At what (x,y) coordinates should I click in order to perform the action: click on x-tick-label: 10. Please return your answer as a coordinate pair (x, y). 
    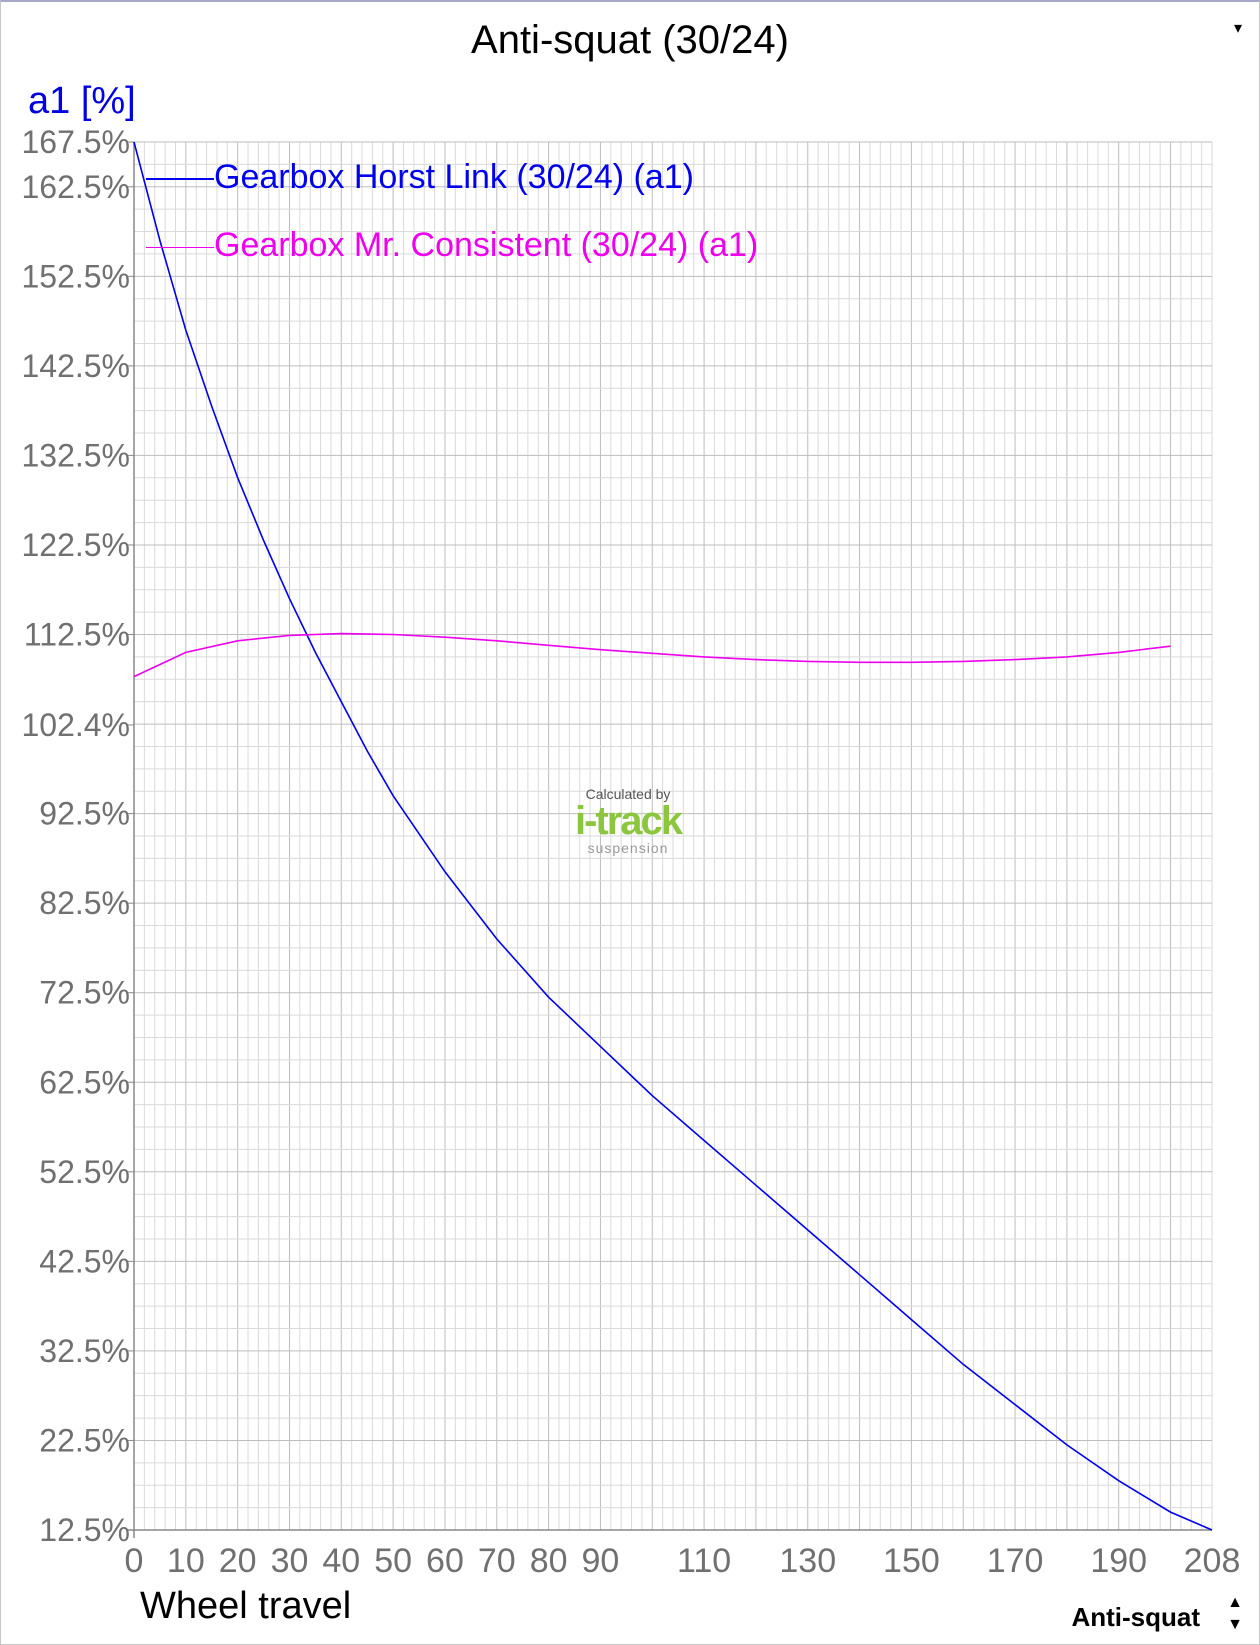
    Looking at the image, I should click on (186, 1561).